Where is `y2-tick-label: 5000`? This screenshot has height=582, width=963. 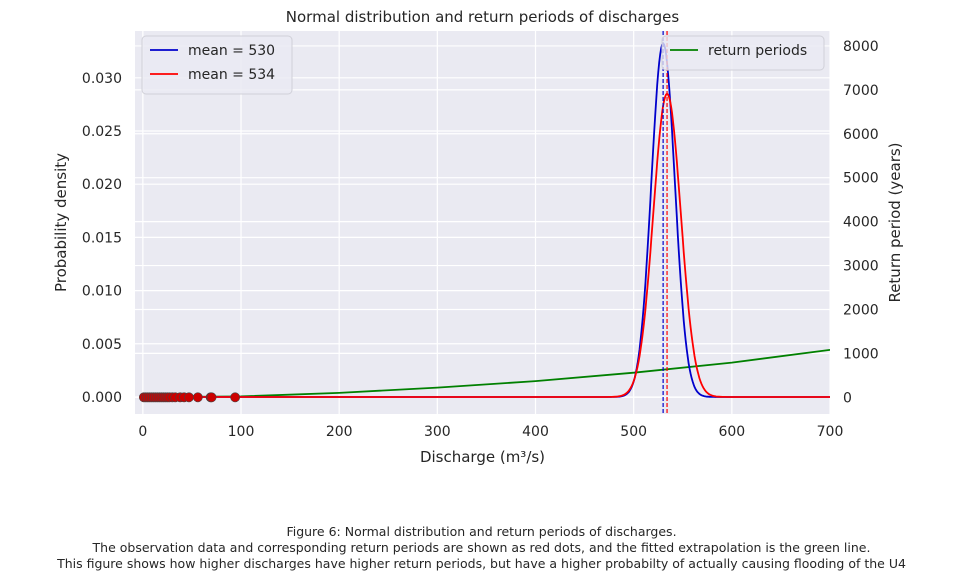
y2-tick-label: 5000 is located at coordinates (861, 179).